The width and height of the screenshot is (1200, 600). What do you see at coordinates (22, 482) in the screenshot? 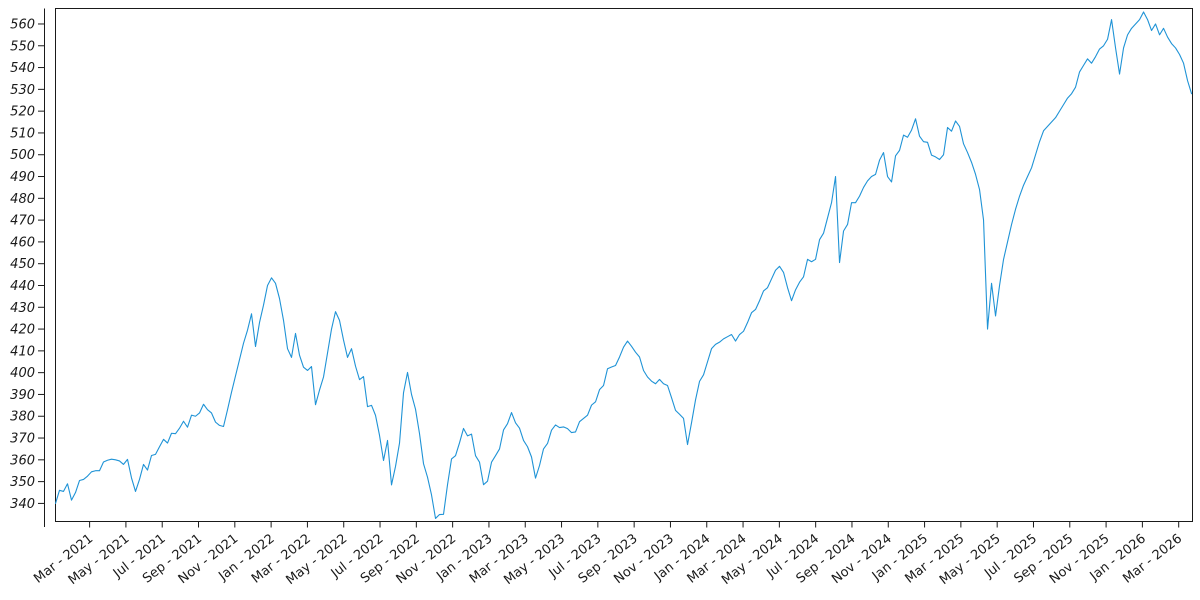
I see `y-axis-tick-label: 350` at bounding box center [22, 482].